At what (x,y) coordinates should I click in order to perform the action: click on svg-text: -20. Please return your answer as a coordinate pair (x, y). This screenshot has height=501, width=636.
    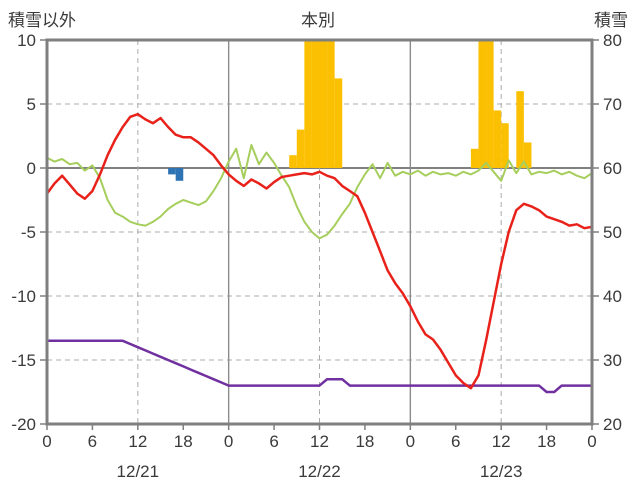
    Looking at the image, I should click on (23, 424).